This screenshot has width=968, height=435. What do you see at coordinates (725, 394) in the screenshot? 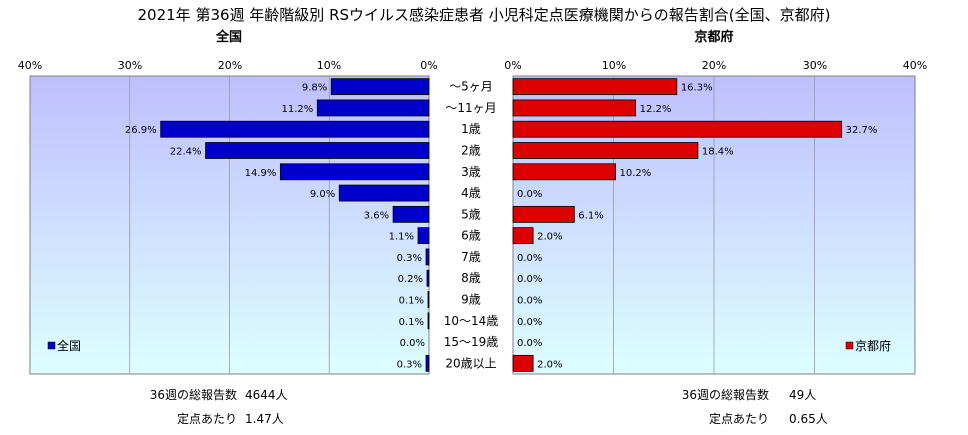
I see `right-footer-total-label: 36週の総報告数` at bounding box center [725, 394].